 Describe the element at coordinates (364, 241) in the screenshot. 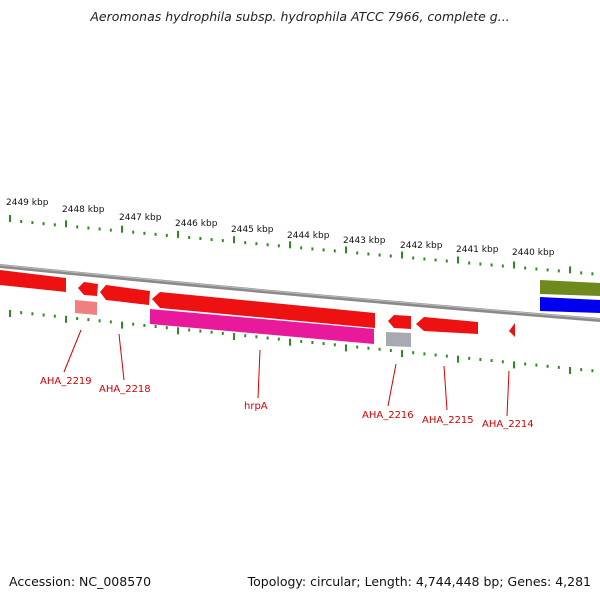

I see `kbp-label: 2443 kbp` at that location.